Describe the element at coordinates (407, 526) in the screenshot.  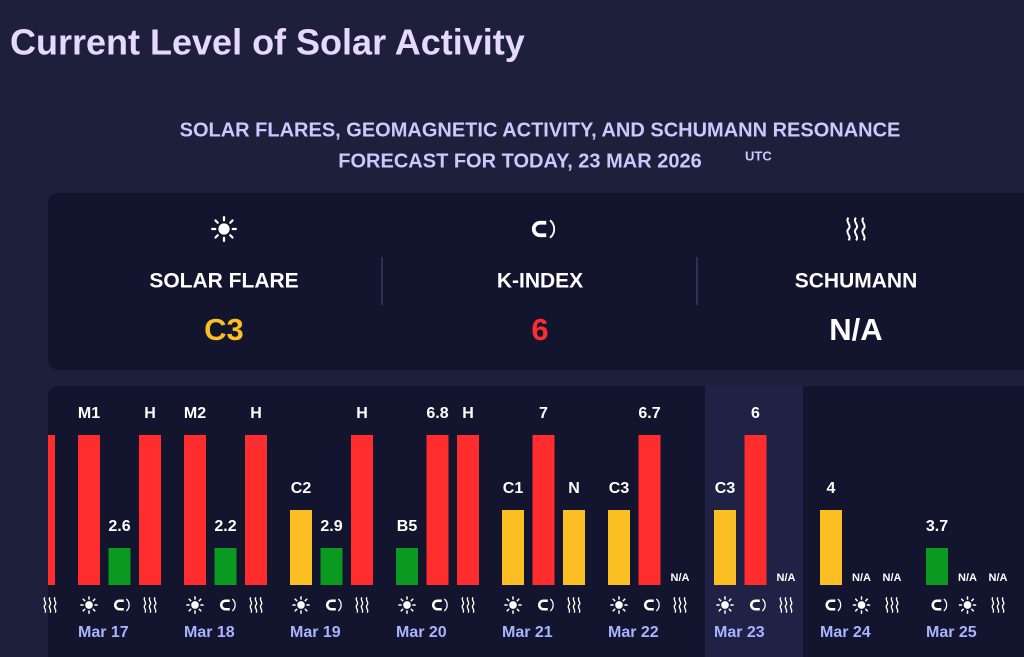
I see `bar-label: B5` at that location.